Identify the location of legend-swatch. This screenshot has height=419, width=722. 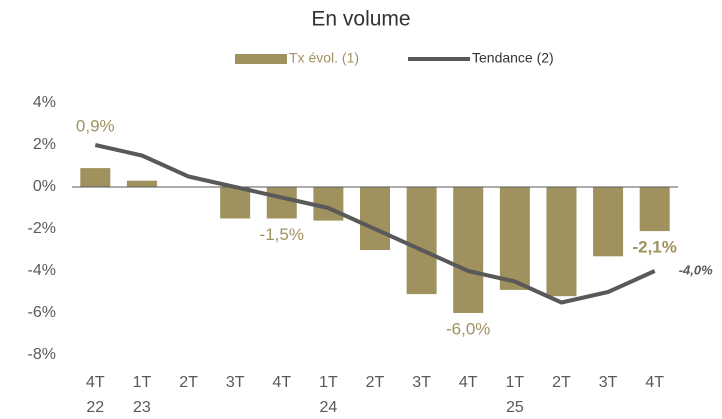
(261, 59).